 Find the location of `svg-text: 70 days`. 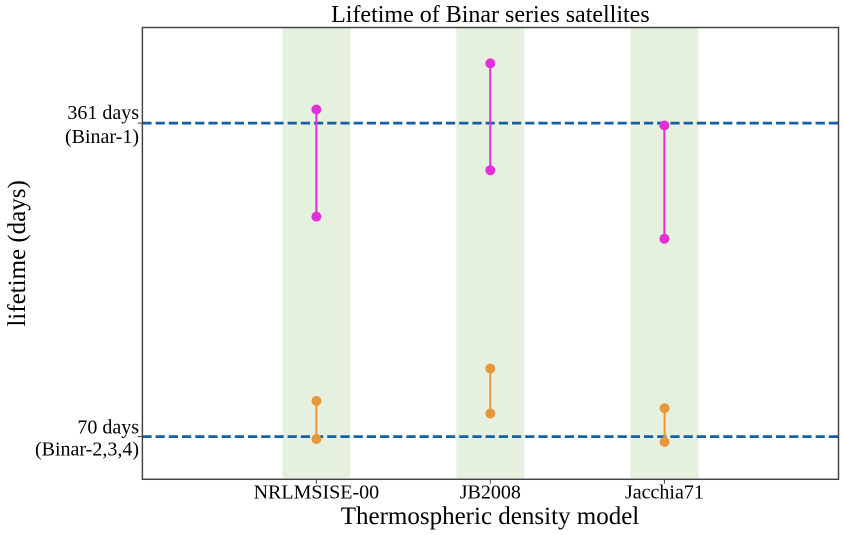

svg-text: 70 days is located at coordinates (108, 427).